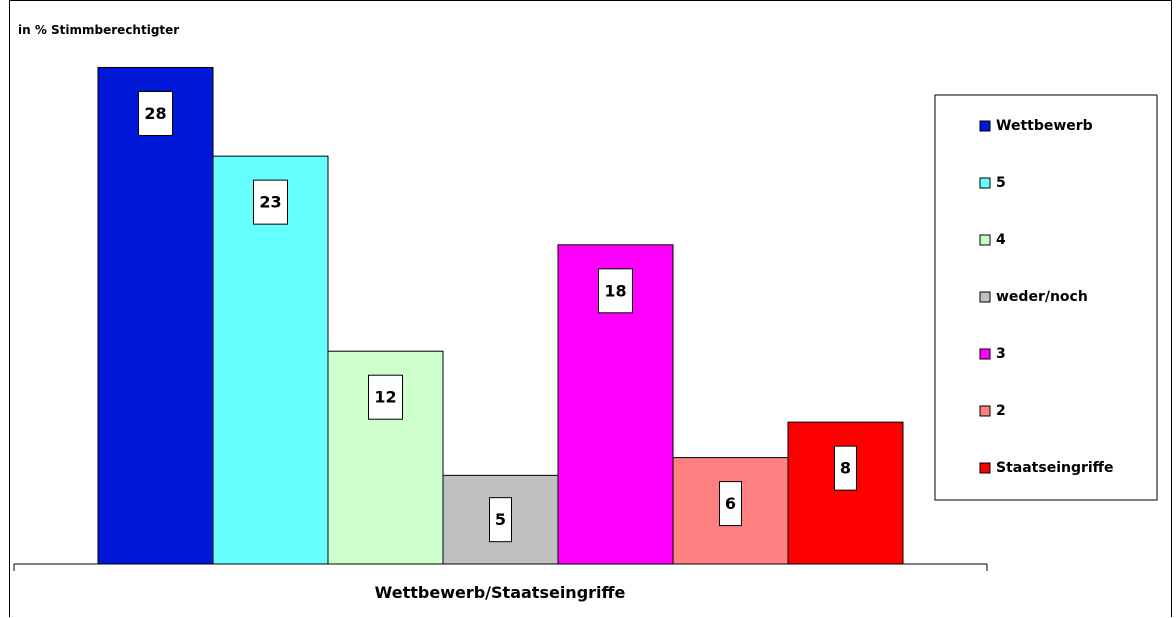 The height and width of the screenshot is (618, 1176). What do you see at coordinates (1055, 468) in the screenshot?
I see `legend-label: Staatseingriffe` at bounding box center [1055, 468].